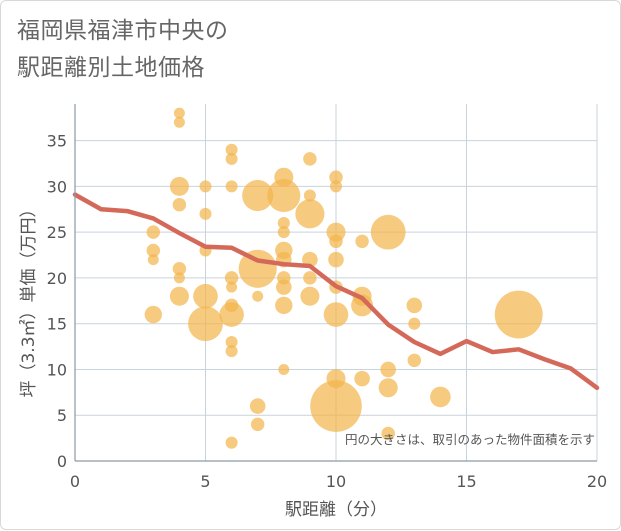 The width and height of the screenshot is (621, 531). Describe the element at coordinates (466, 481) in the screenshot. I see `x-tick-label: 15` at that location.